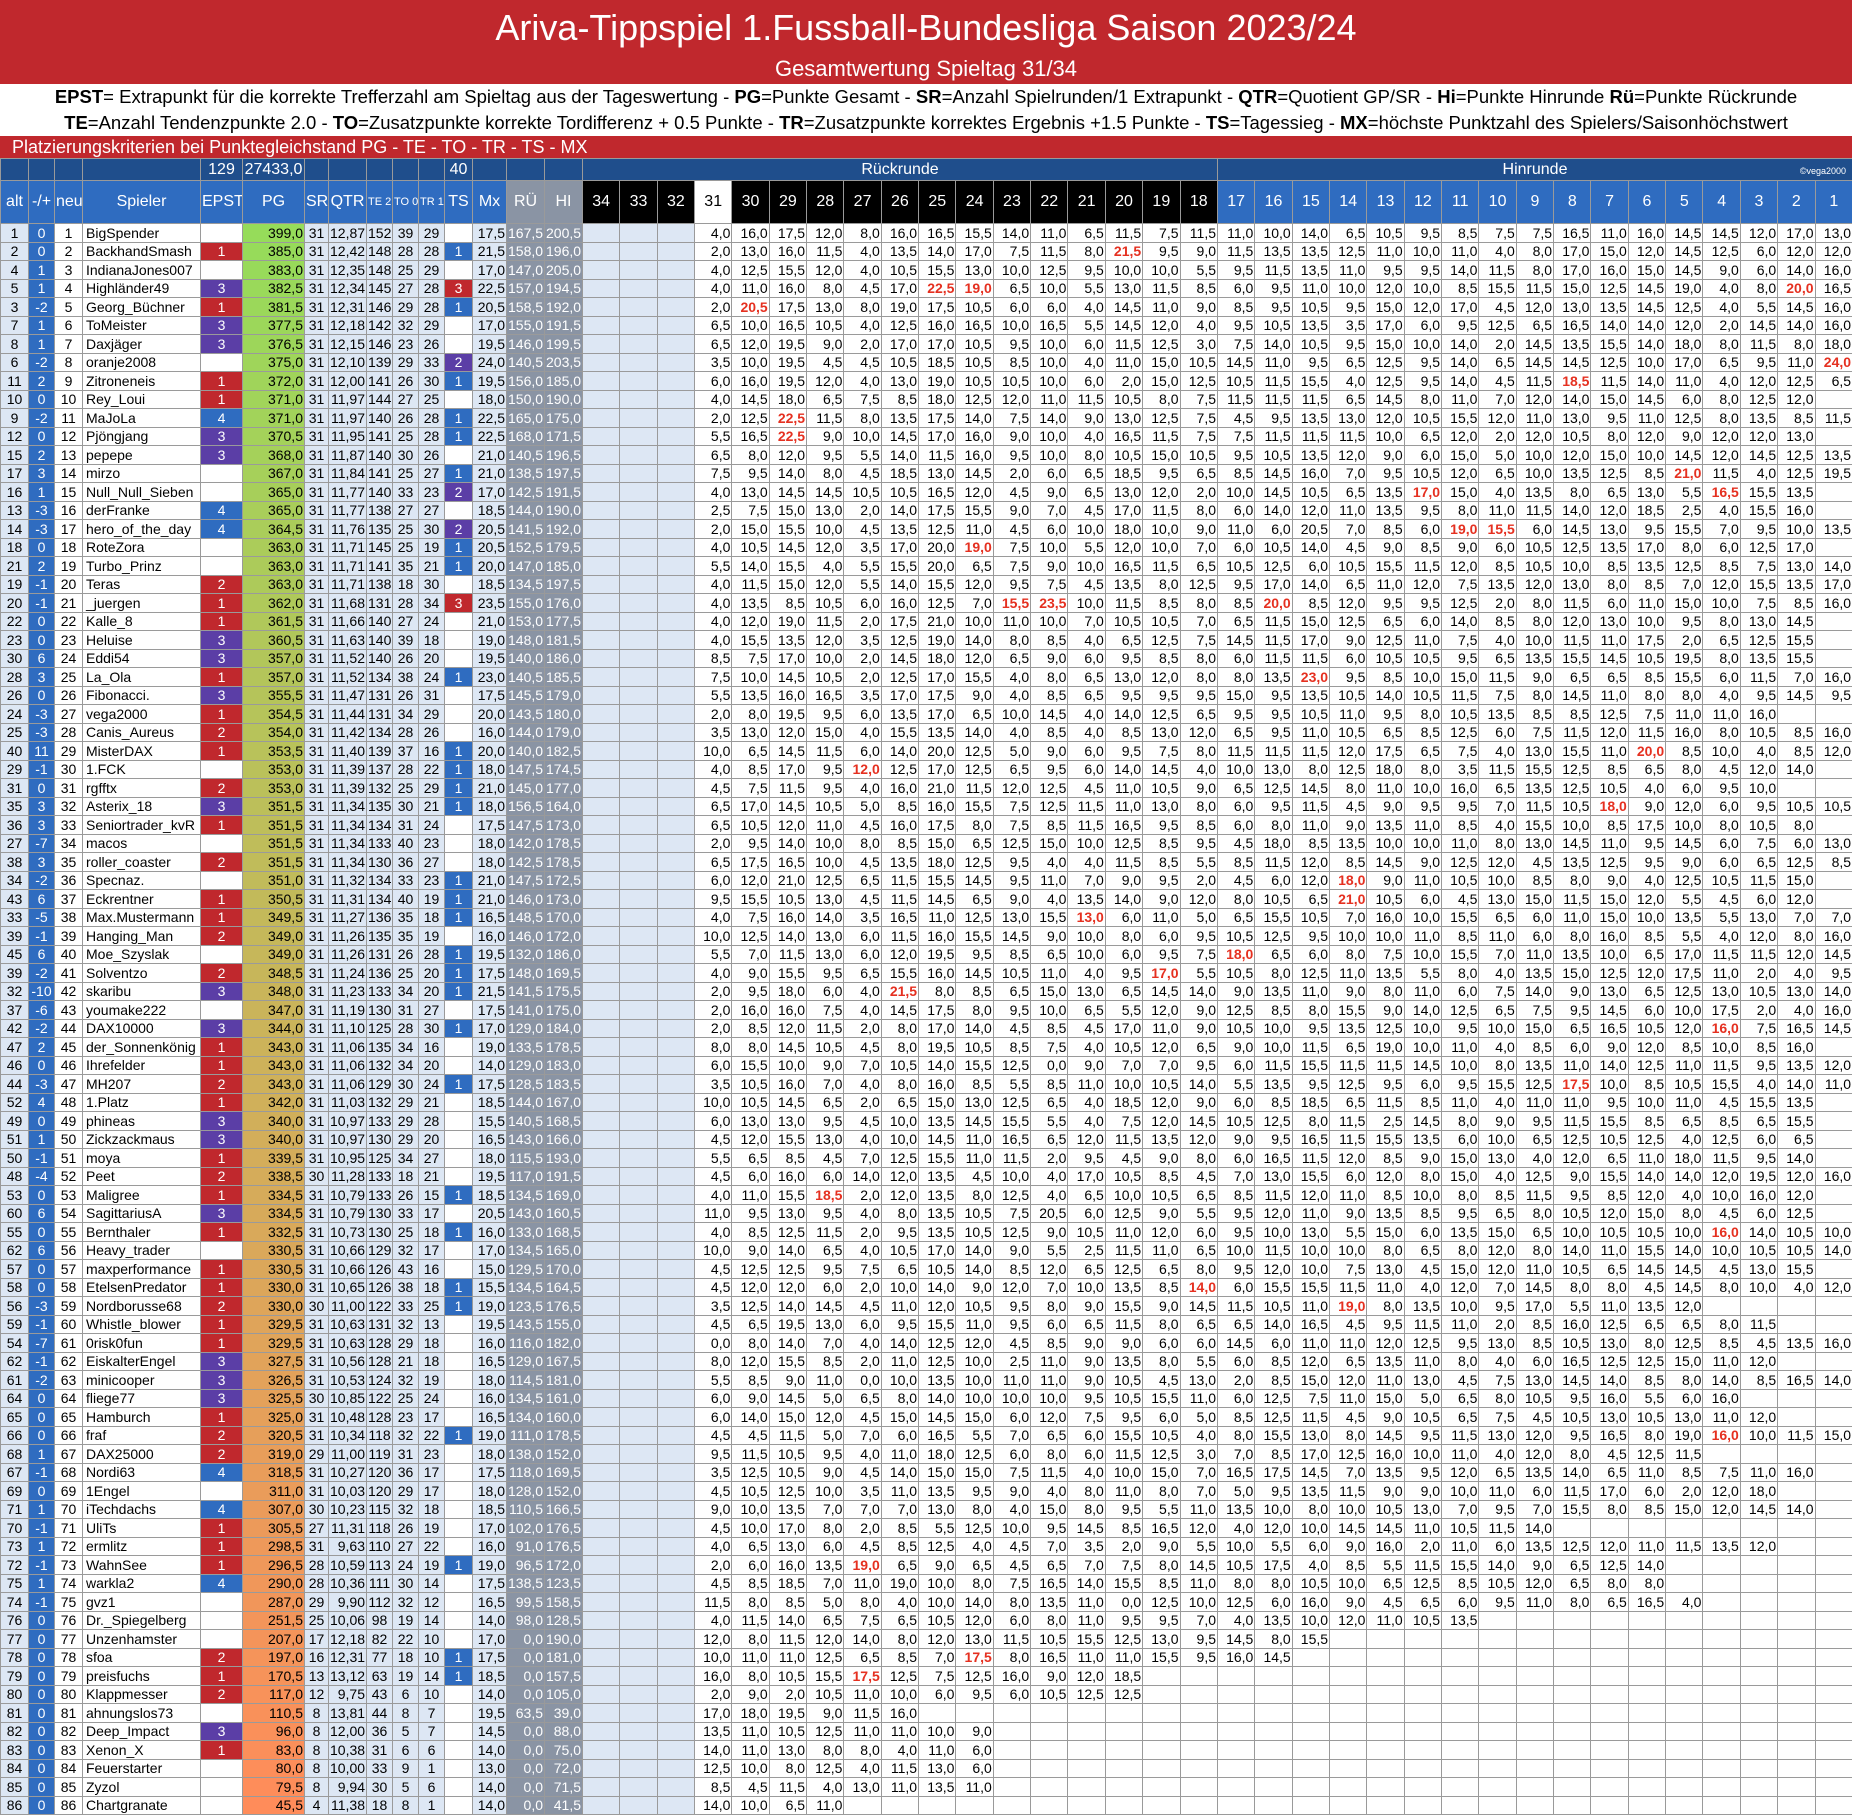  Describe the element at coordinates (380, 936) in the screenshot. I see `te-value: 135` at that location.